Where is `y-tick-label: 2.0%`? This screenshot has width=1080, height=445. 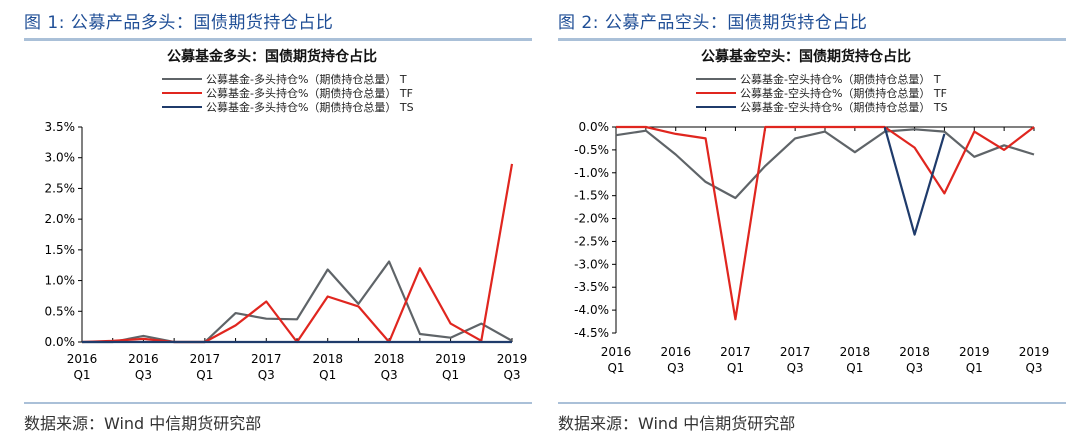 y-tick-label: 2.0% is located at coordinates (60, 219).